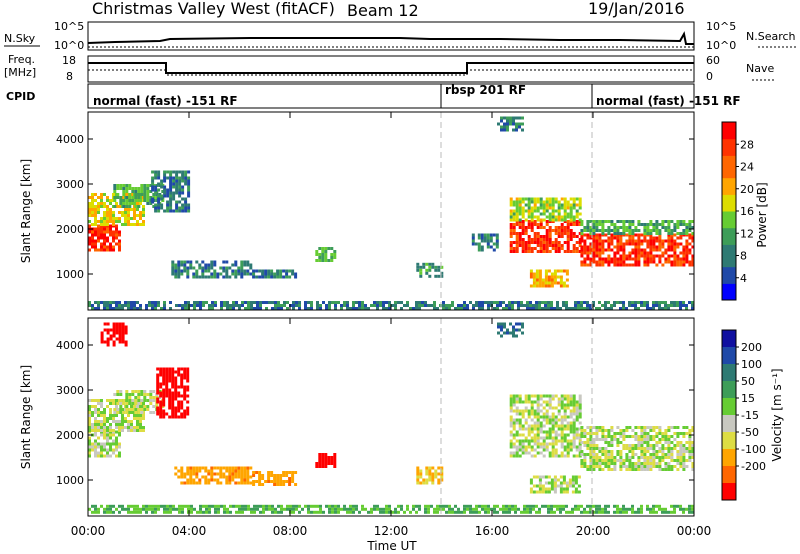 The height and width of the screenshot is (554, 800). Describe the element at coordinates (391, 36) in the screenshot. I see `noise-strip-frame` at that location.